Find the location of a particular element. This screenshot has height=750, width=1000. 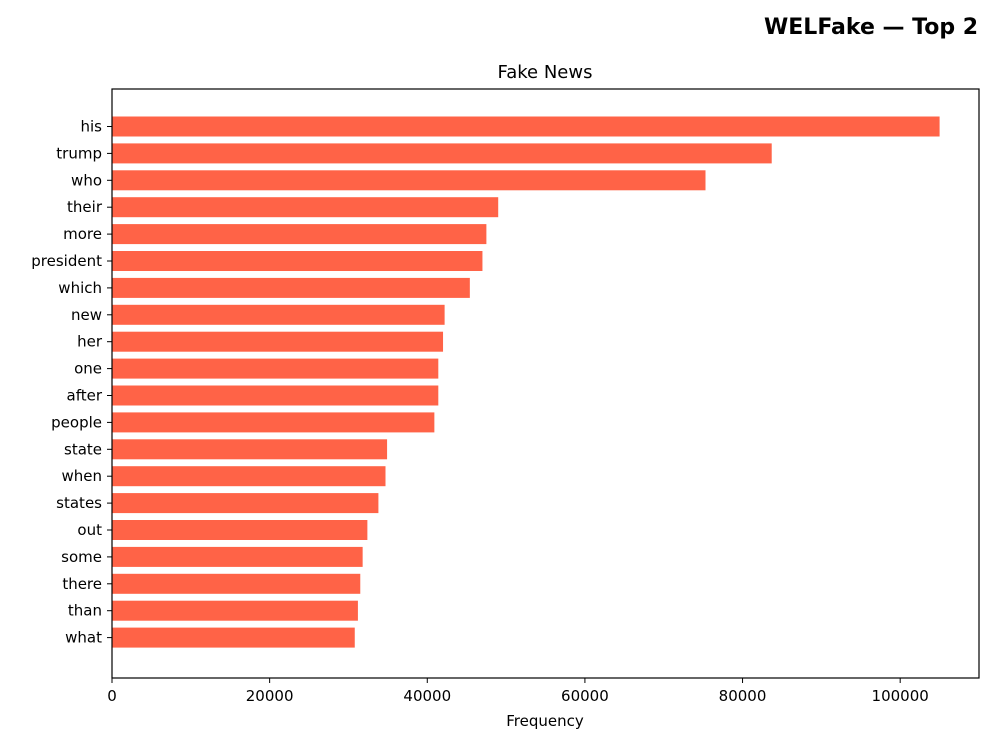

bar-one is located at coordinates (275, 368).